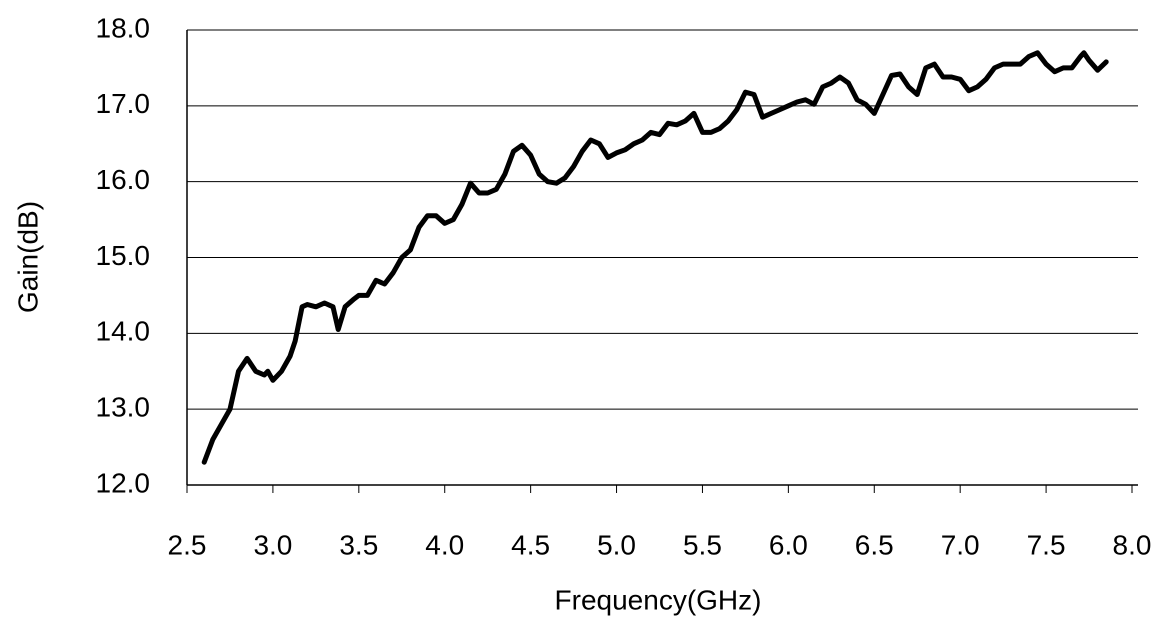 The width and height of the screenshot is (1170, 624). What do you see at coordinates (187, 544) in the screenshot?
I see `x-tick-label: 2.5` at bounding box center [187, 544].